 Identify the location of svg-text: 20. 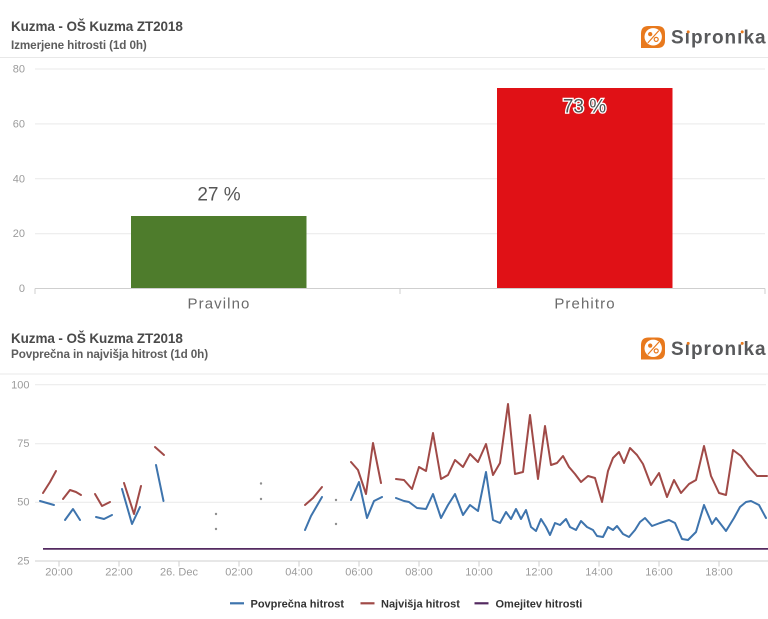
(19, 234).